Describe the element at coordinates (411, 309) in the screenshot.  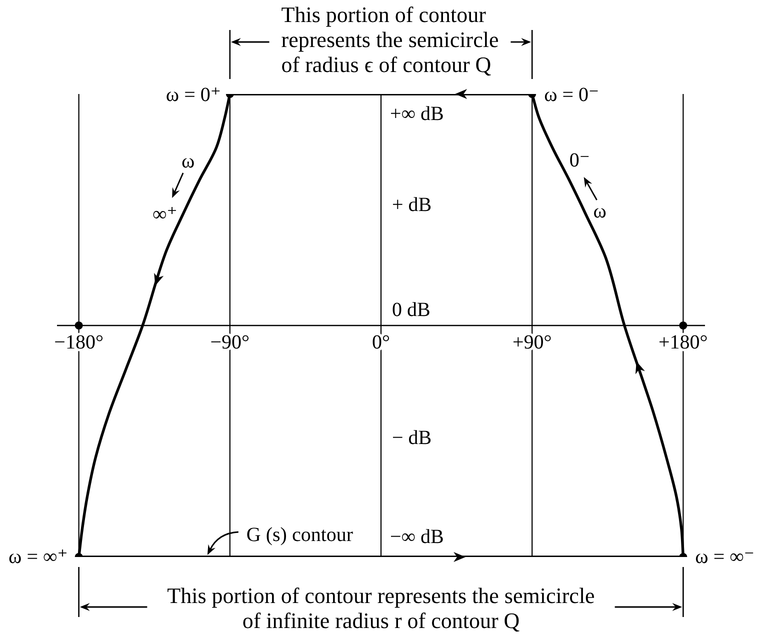
I see `annotation: 0 dB` at that location.